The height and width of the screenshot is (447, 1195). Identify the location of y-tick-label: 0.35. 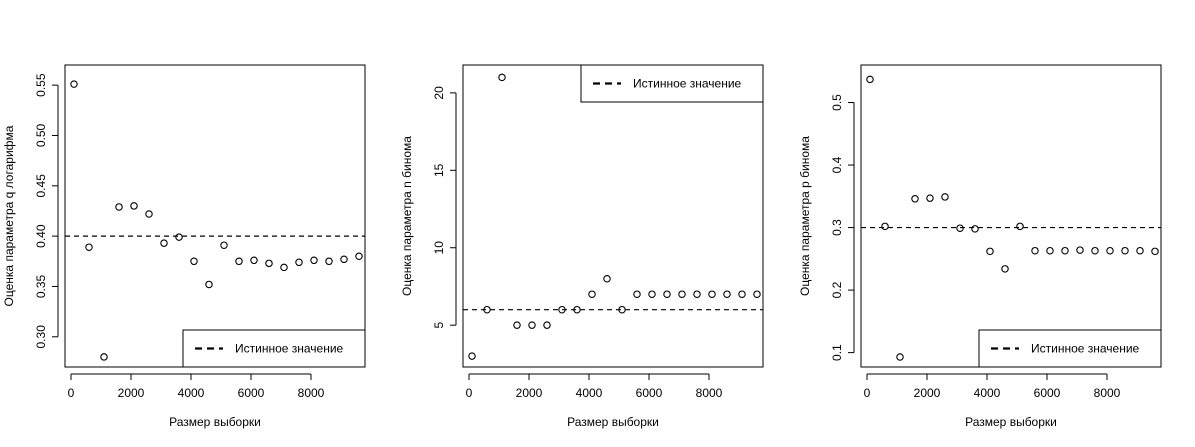
(41, 286).